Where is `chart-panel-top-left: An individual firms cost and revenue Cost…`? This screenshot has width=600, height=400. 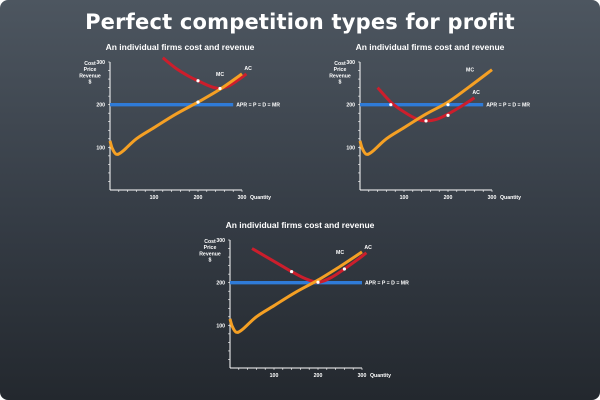
chart-panel-top-left: An individual firms cost and revenue Cost… is located at coordinates (179, 121).